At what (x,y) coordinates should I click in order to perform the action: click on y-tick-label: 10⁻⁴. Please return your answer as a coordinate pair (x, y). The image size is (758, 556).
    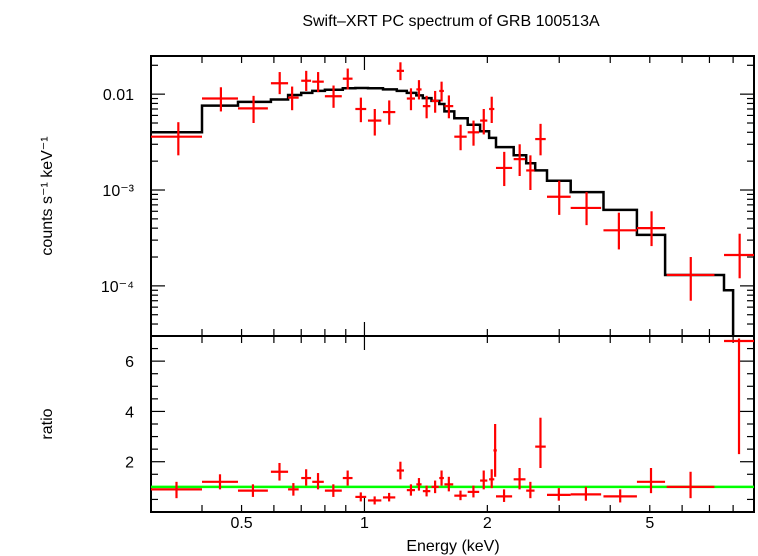
    Looking at the image, I should click on (117, 287).